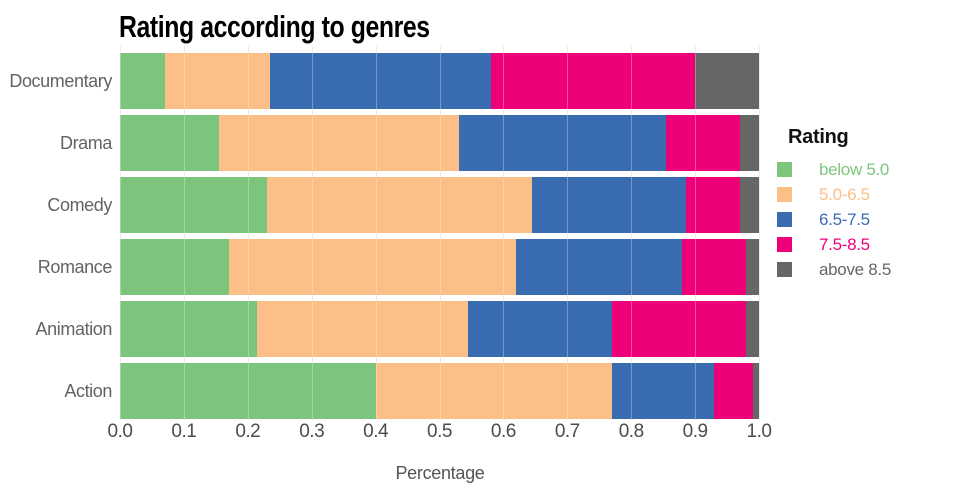 The height and width of the screenshot is (500, 960). I want to click on x-axis-label: Percentage, so click(440, 473).